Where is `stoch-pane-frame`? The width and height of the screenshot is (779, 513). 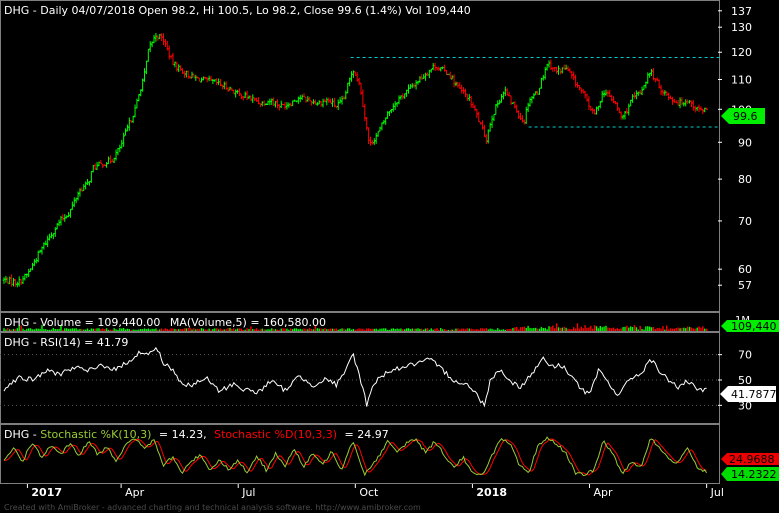
stoch-pane-frame is located at coordinates (360, 454).